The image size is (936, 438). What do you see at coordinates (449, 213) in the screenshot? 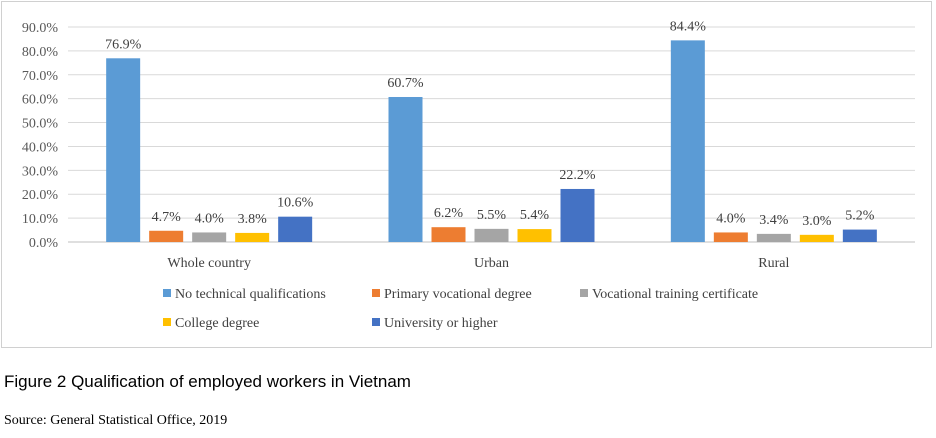
I see `data-label: 6.2%` at bounding box center [449, 213].